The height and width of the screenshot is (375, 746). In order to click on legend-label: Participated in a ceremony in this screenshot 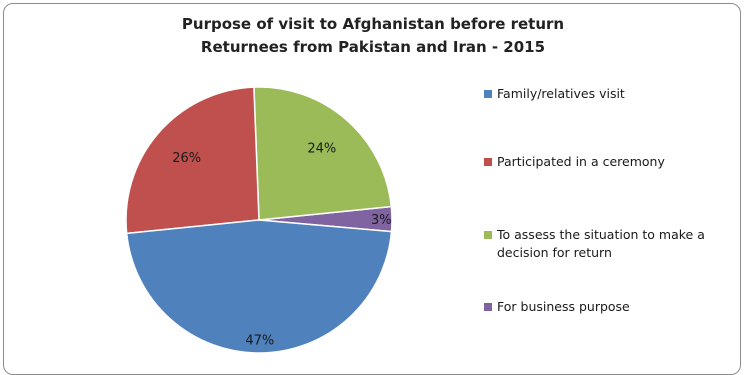, I will do `click(581, 161)`.